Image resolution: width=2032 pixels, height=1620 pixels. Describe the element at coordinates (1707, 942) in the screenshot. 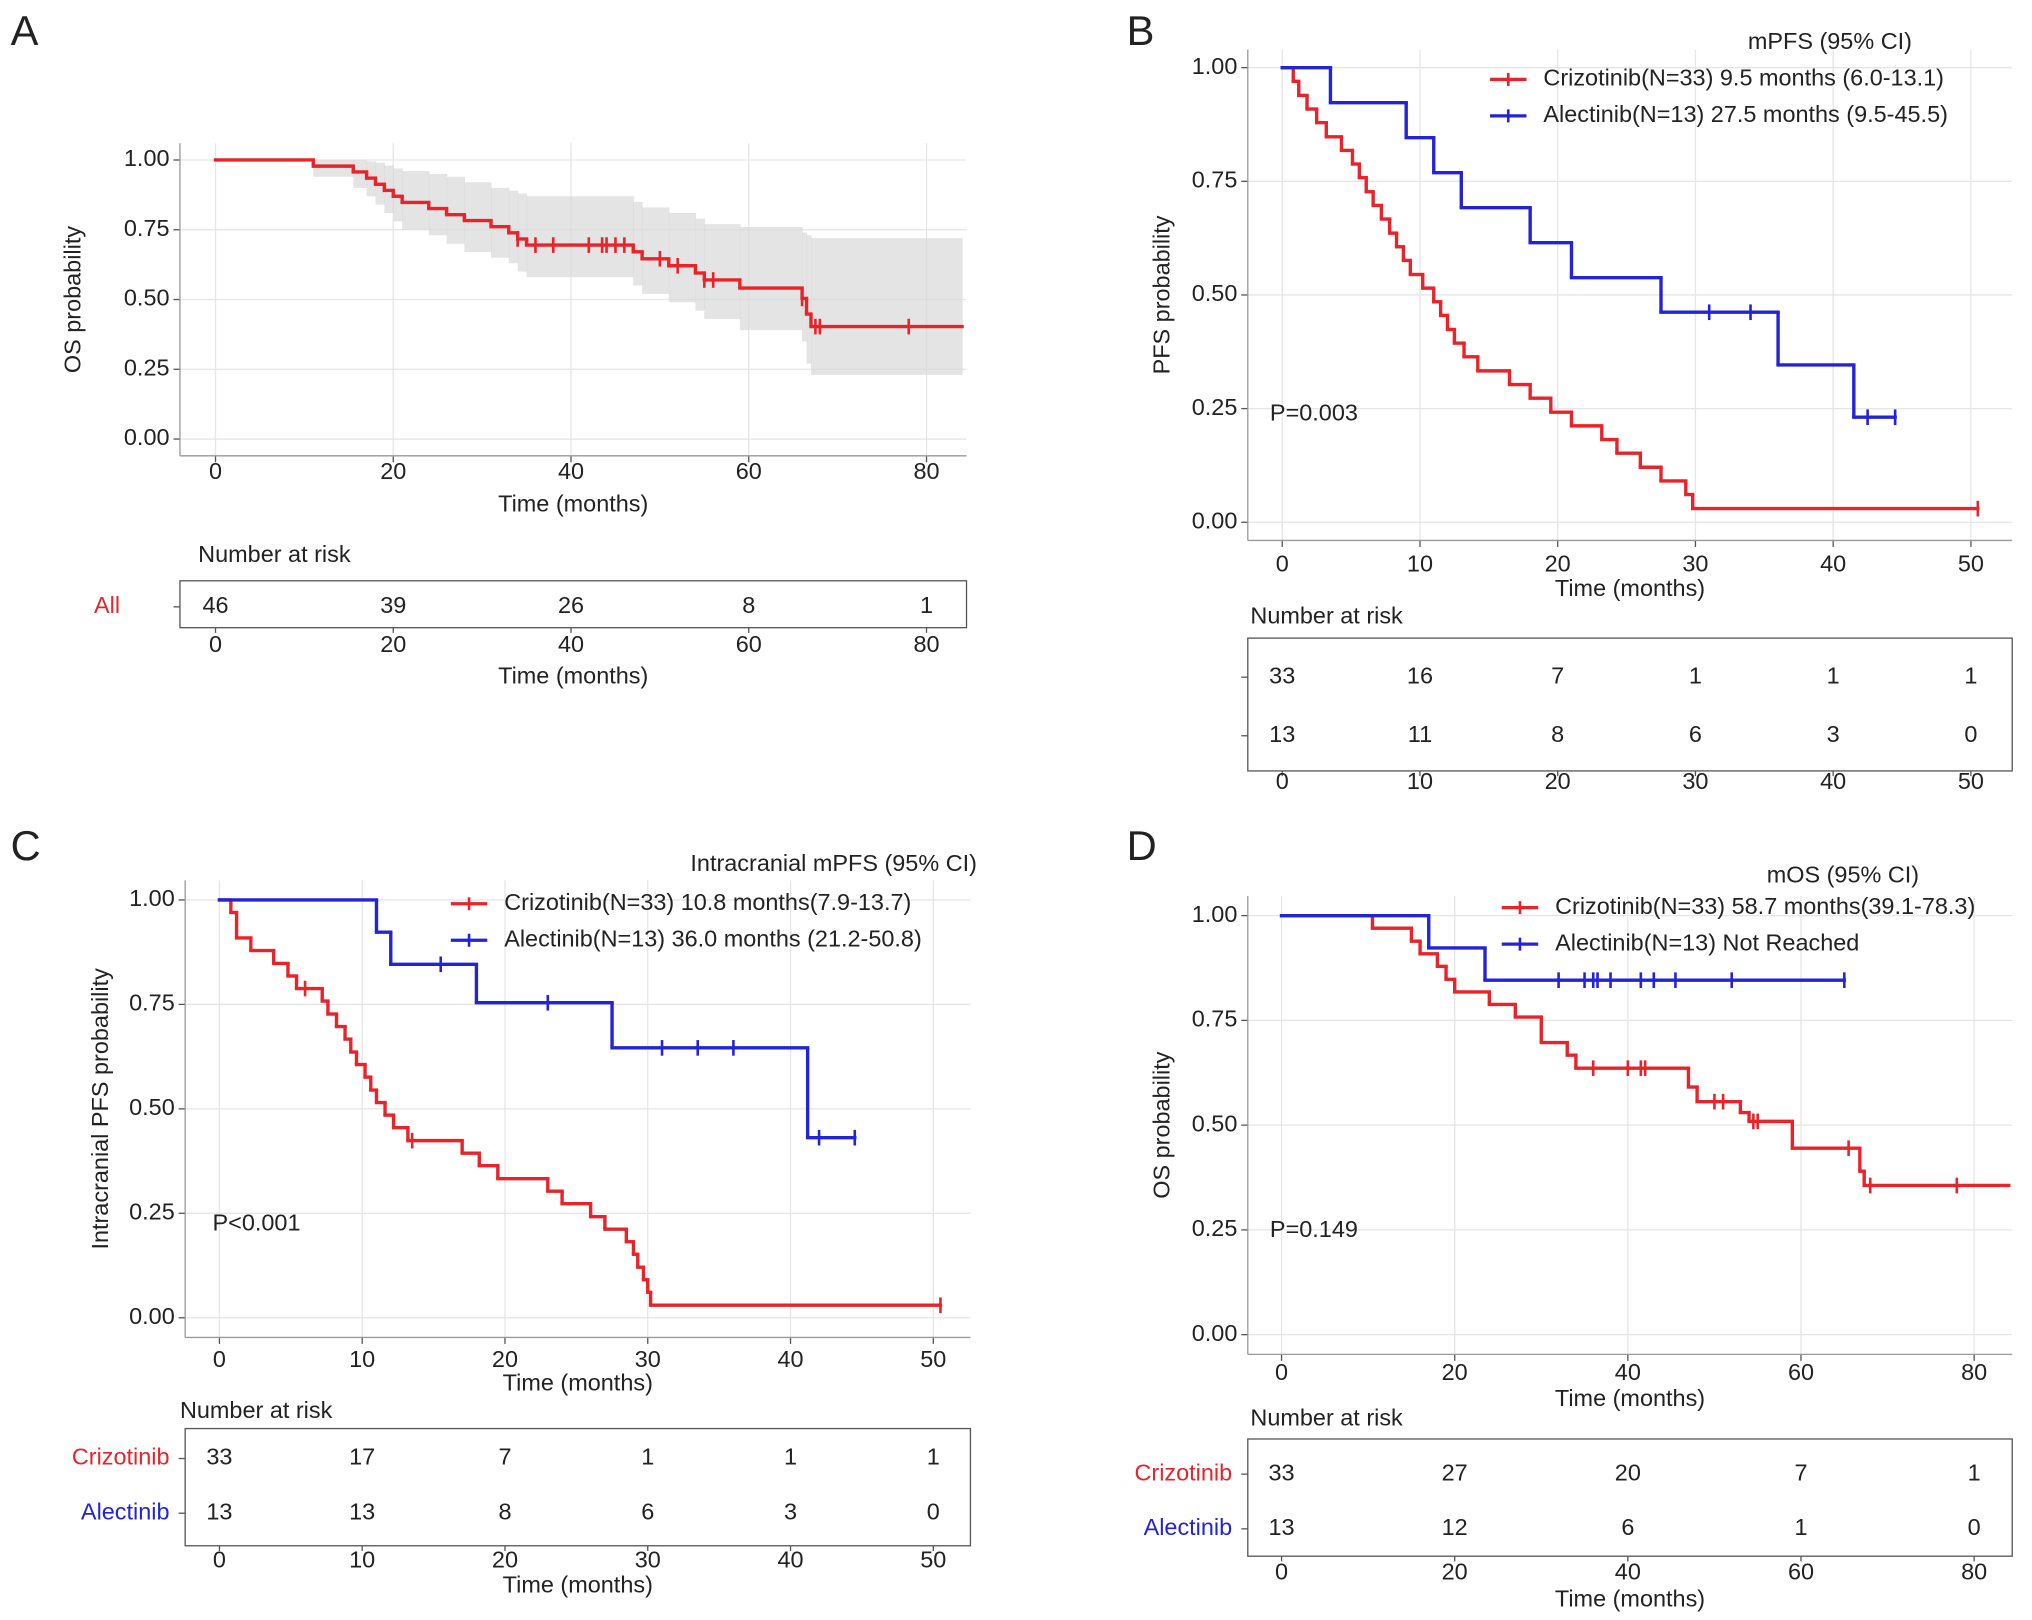

I see `legend-label: Alectinib(N=13) Not Reached` at that location.